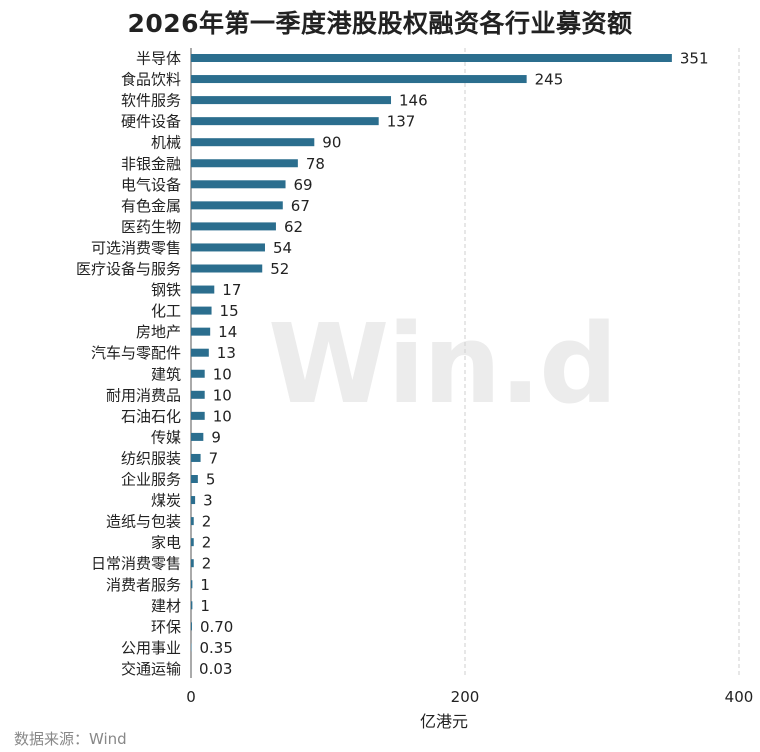  I want to click on category-label: 电气设备, so click(151, 185).